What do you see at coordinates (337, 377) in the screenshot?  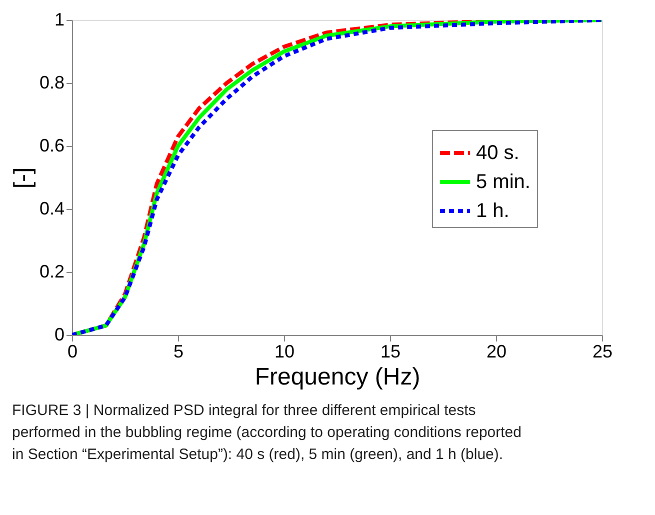 I see `x-axis-title: Frequency (Hz)` at bounding box center [337, 377].